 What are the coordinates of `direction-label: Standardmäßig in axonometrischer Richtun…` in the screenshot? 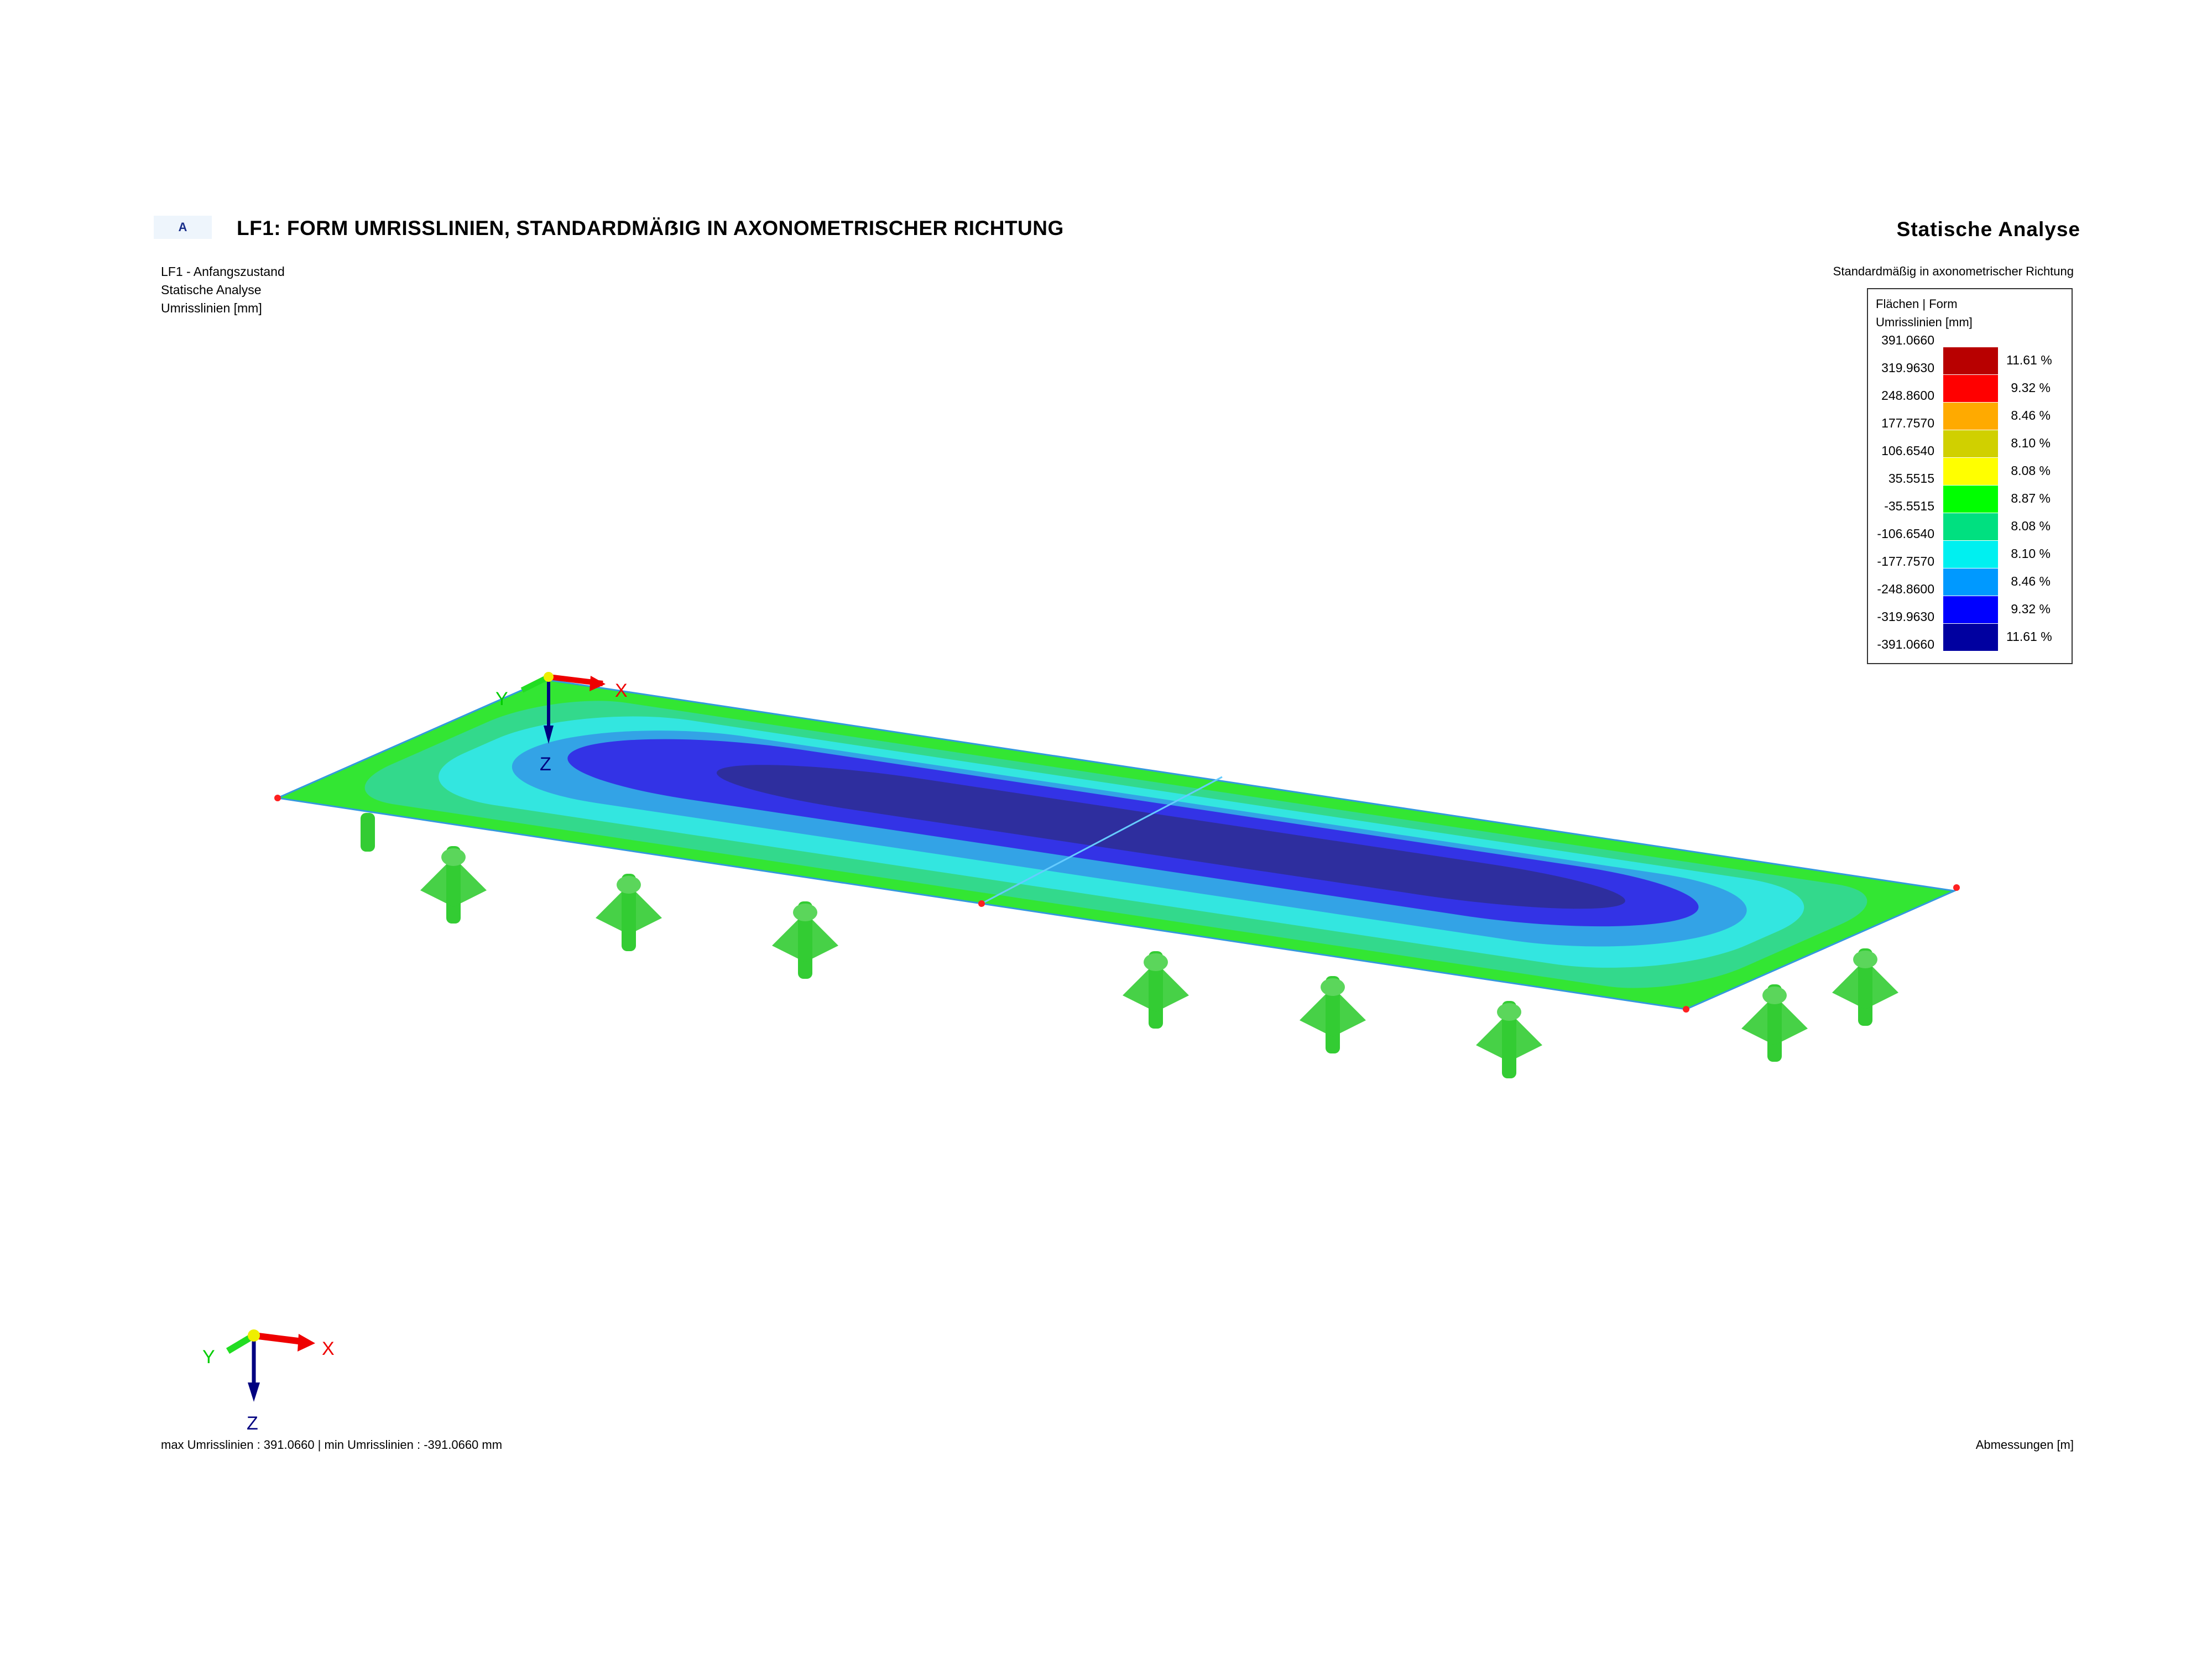 It's located at (1954, 271).